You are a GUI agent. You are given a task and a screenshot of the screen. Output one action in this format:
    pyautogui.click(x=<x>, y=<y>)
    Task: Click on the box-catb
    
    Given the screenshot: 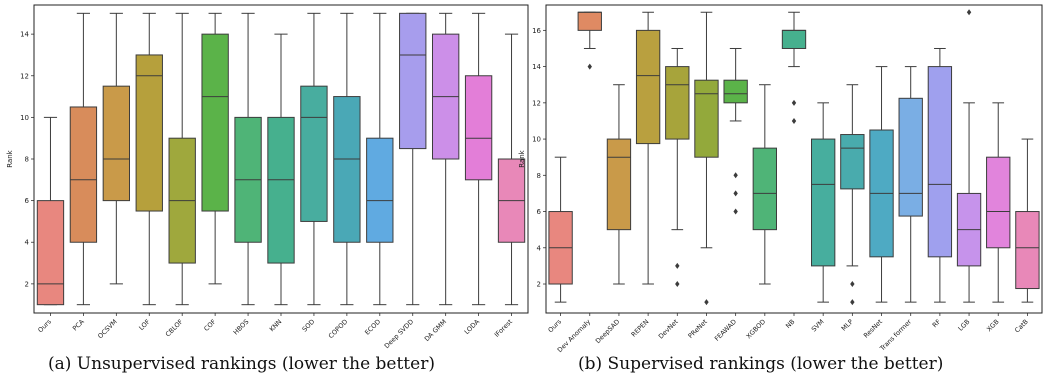 What is the action you would take?
    pyautogui.click(x=1027, y=220)
    